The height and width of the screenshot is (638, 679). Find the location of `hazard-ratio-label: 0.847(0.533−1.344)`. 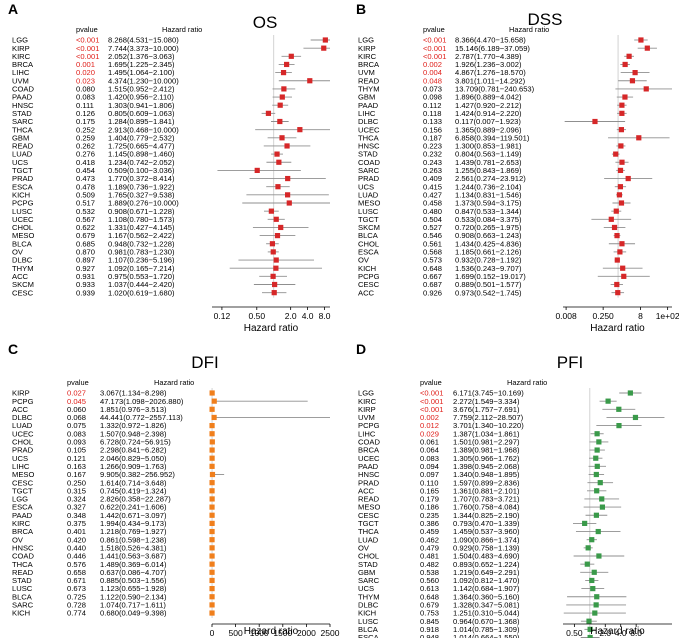

hazard-ratio-label: 0.847(0.533−1.344) is located at coordinates (488, 211).